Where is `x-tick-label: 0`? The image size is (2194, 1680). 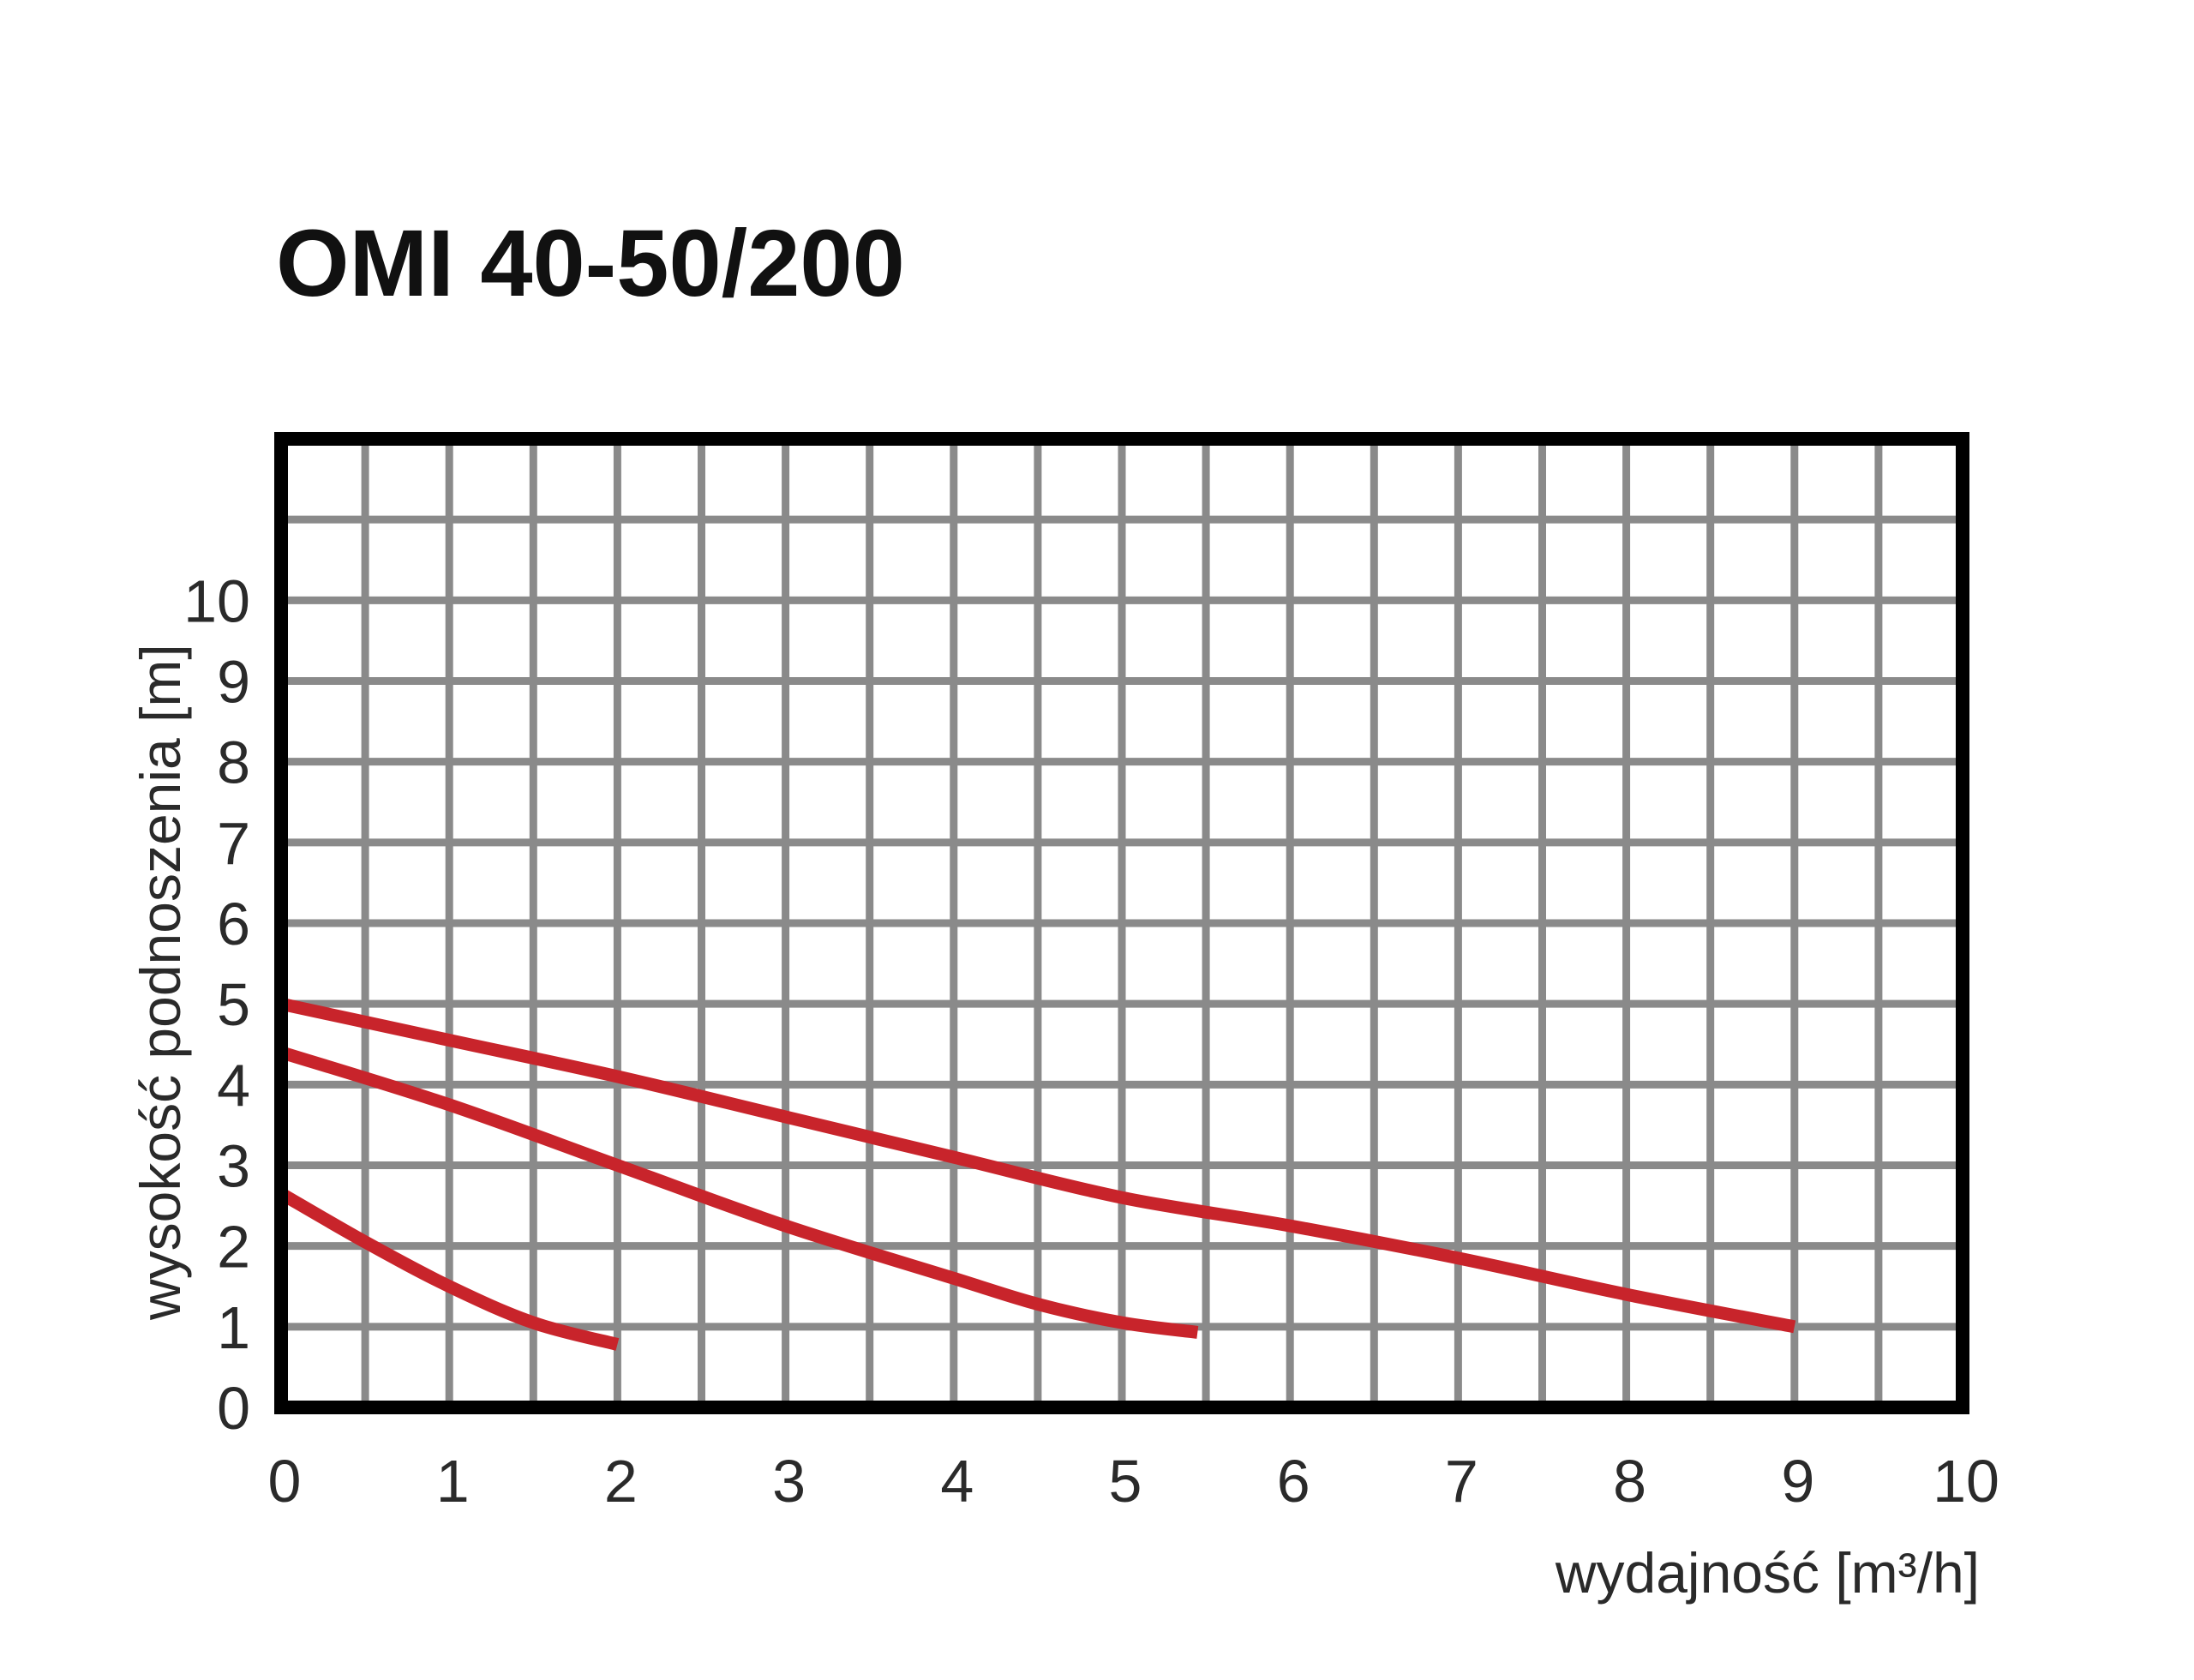
x-tick-label: 0 is located at coordinates (285, 1481).